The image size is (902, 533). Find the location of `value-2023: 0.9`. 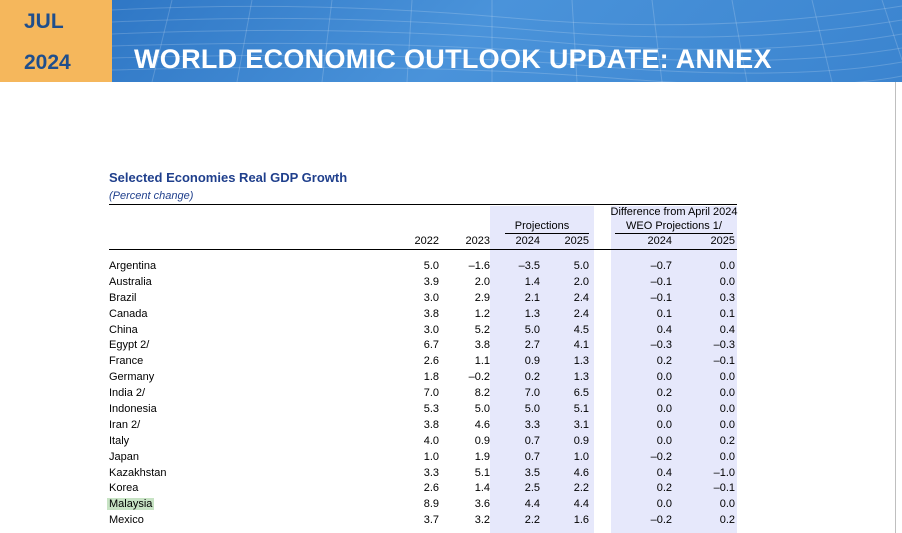

value-2023: 0.9 is located at coordinates (482, 440).